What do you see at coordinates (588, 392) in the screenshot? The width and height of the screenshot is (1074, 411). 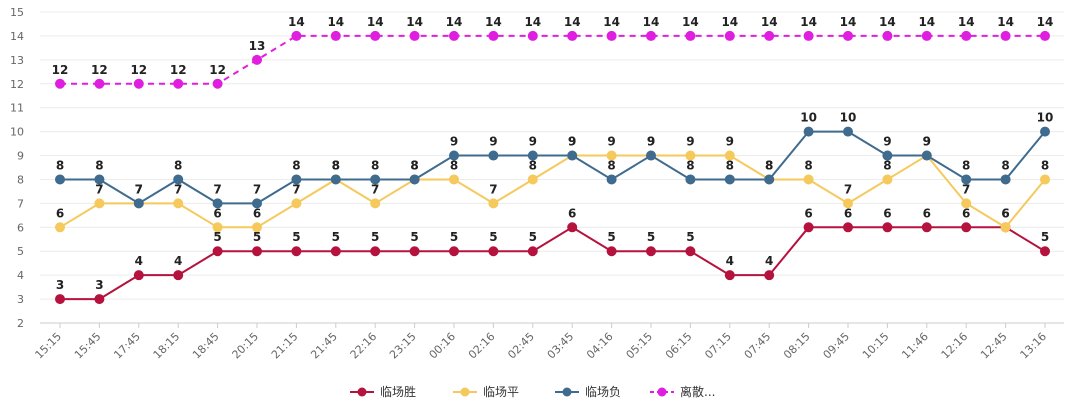 I see `legend-item: 临场负` at bounding box center [588, 392].